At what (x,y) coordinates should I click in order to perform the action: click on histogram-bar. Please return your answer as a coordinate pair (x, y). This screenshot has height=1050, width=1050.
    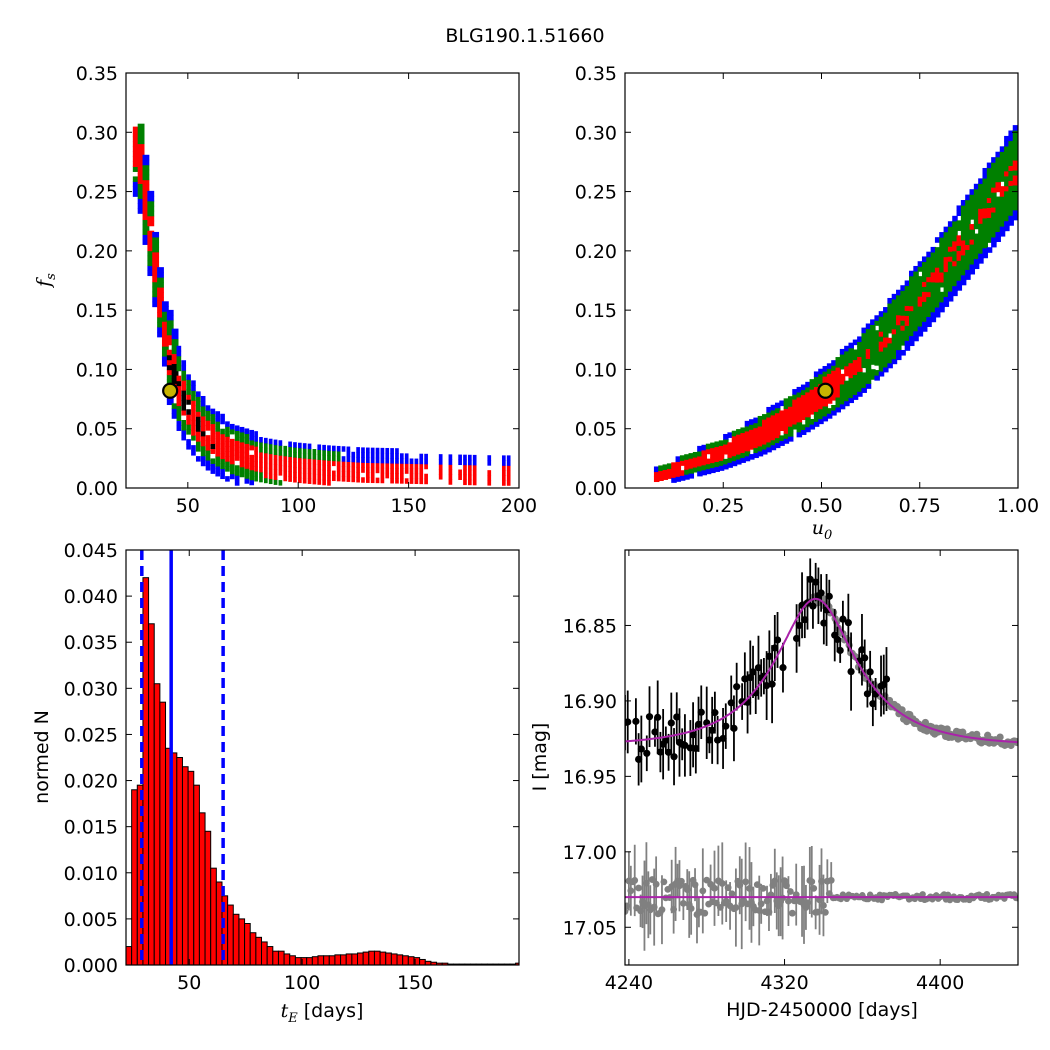
    Looking at the image, I should click on (185, 866).